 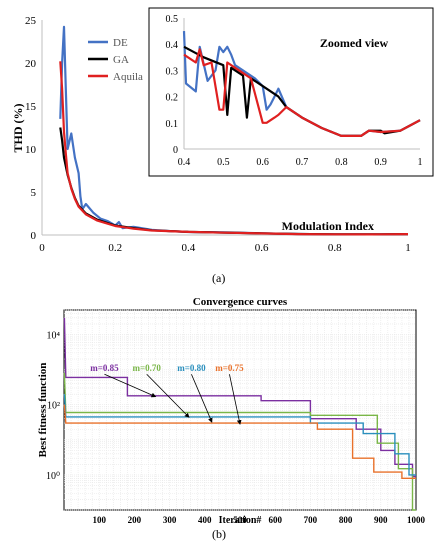 I want to click on zoom-x-tick-label: 0.4, so click(x=184, y=162).